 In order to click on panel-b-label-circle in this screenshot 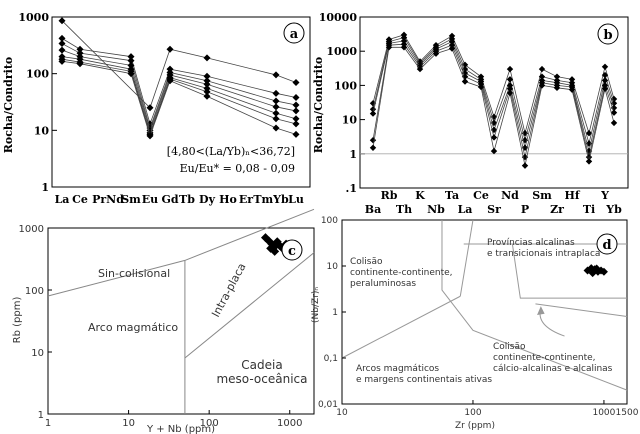, I will do `click(608, 34)`.